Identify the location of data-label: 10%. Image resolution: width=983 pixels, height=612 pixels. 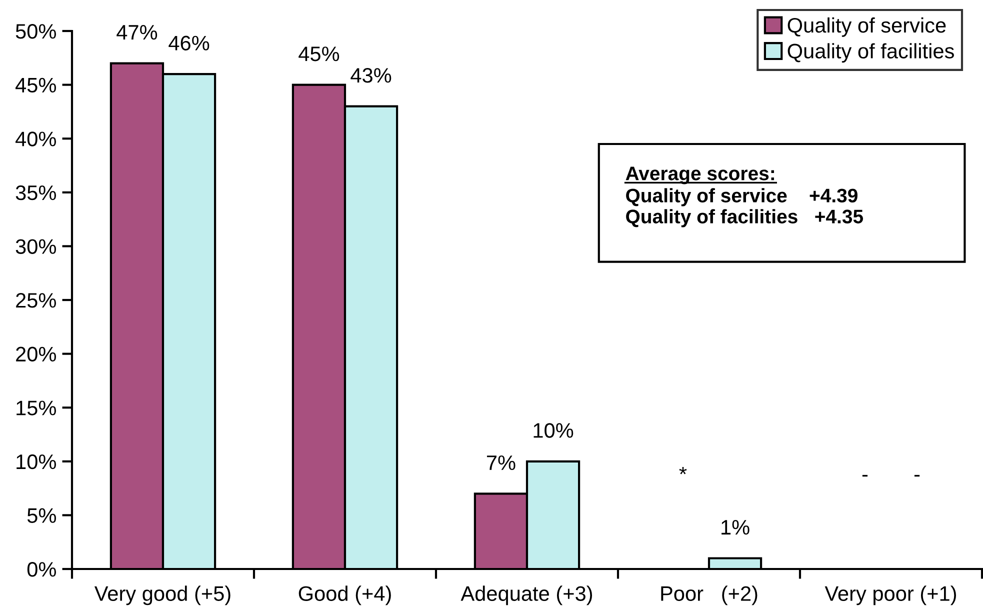
(554, 430).